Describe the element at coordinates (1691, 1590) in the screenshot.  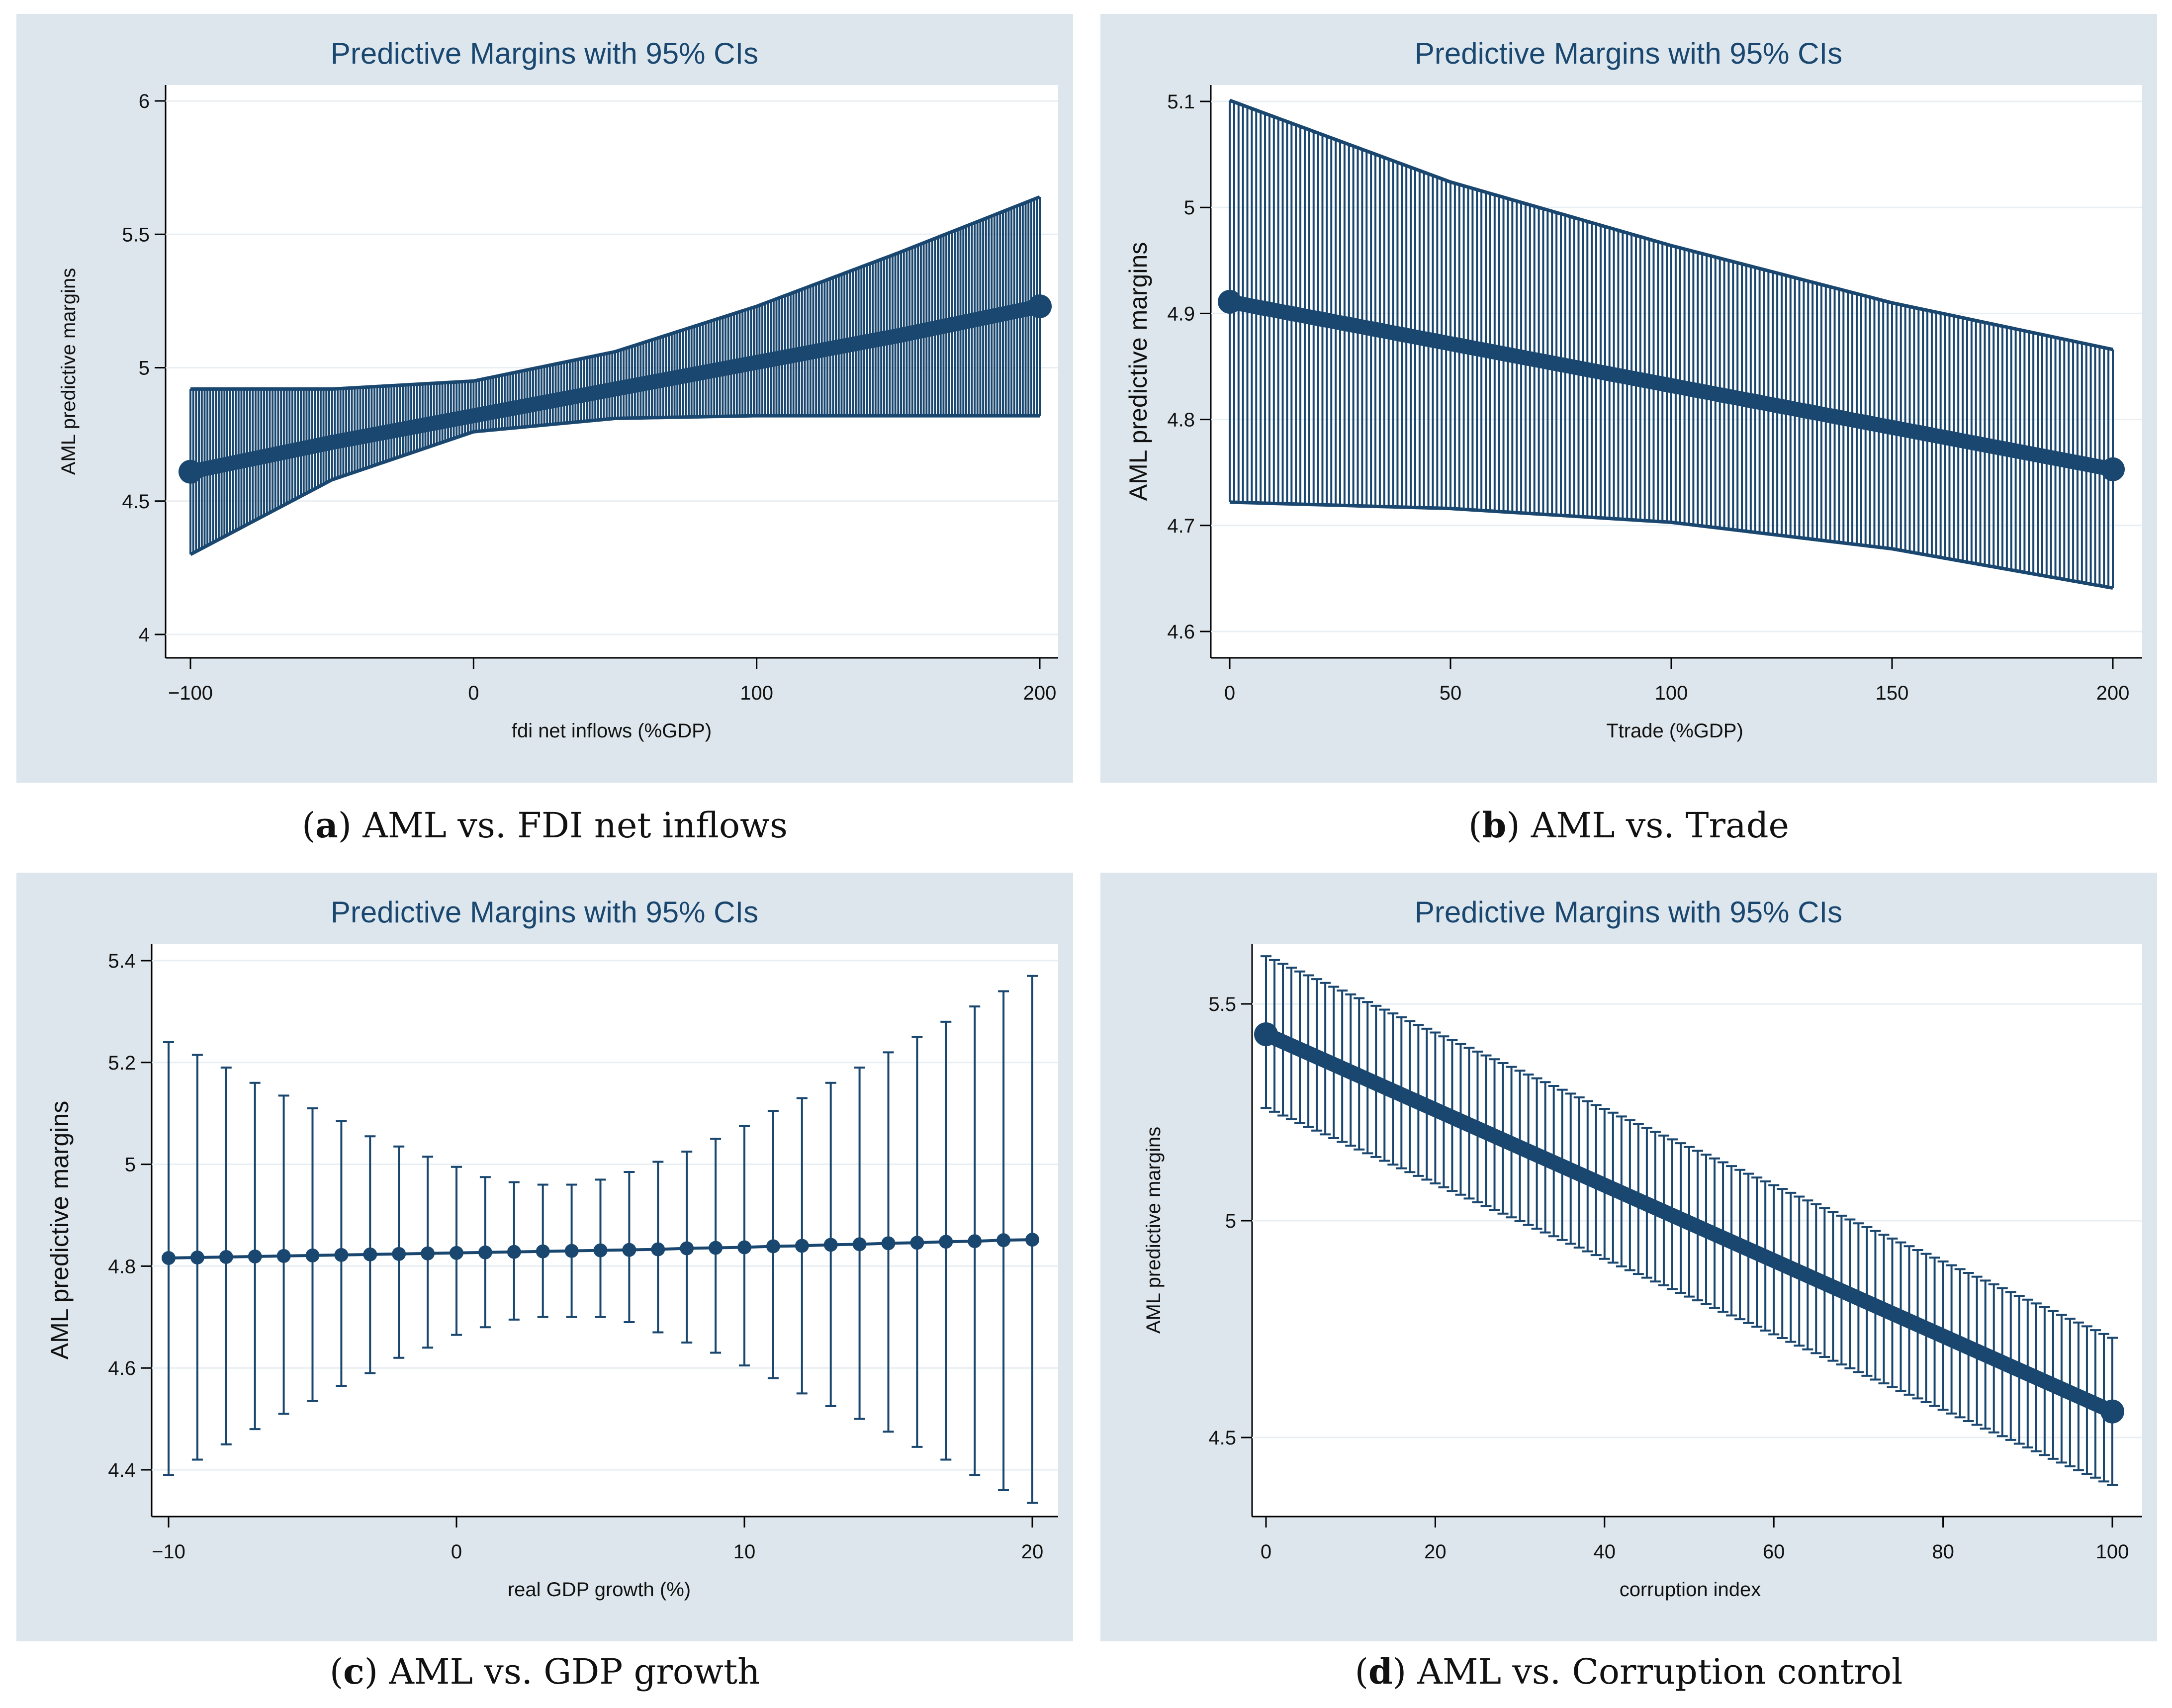
I see `chart-d-xlabel: corruption index` at that location.